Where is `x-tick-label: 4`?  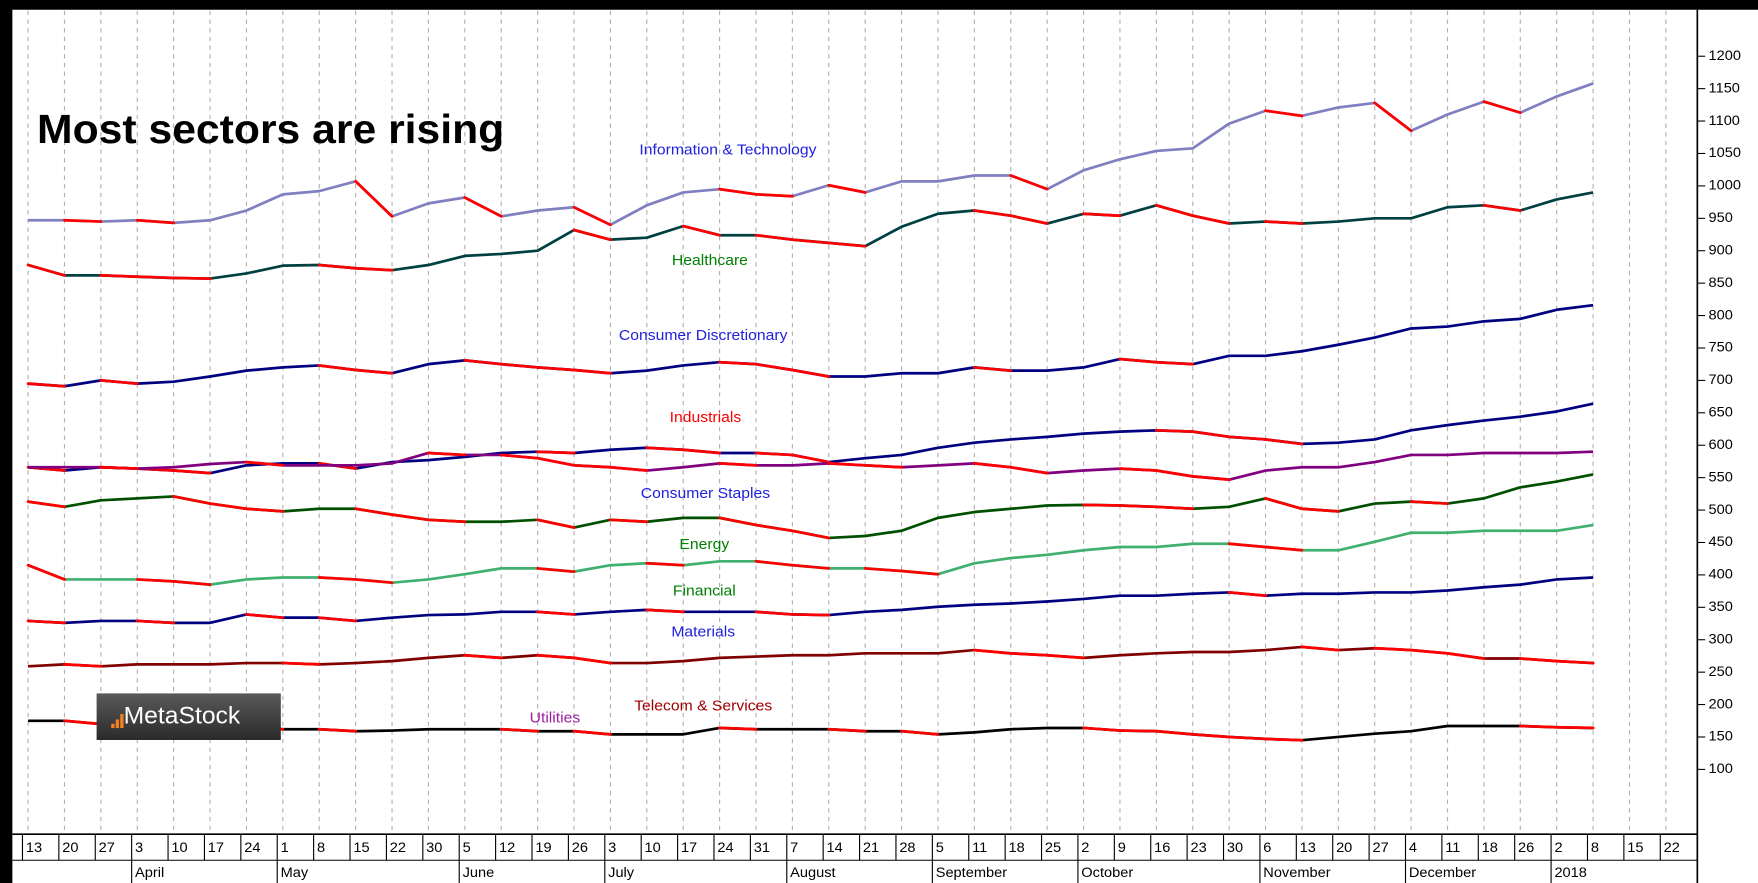
x-tick-label: 4 is located at coordinates (1413, 848).